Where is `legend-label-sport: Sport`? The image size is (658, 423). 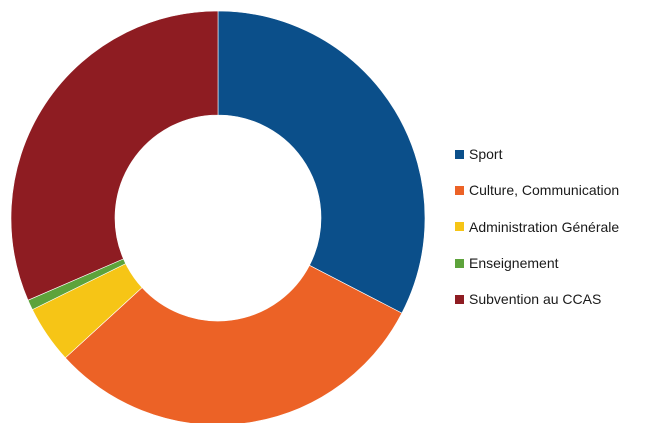 legend-label-sport: Sport is located at coordinates (486, 154).